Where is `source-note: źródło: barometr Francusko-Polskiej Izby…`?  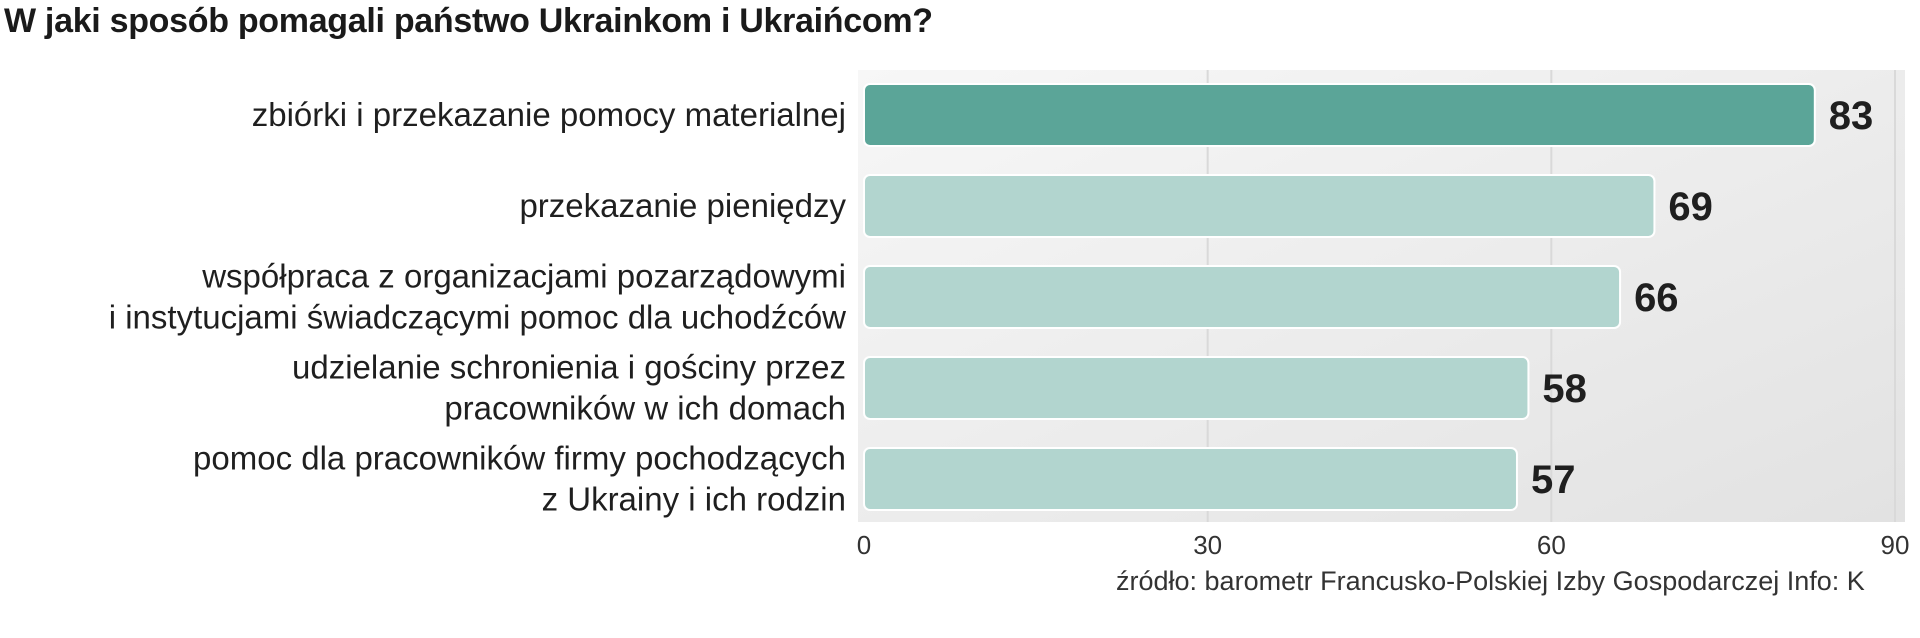 source-note: źródło: barometr Francusko-Polskiej Izby… is located at coordinates (1490, 581).